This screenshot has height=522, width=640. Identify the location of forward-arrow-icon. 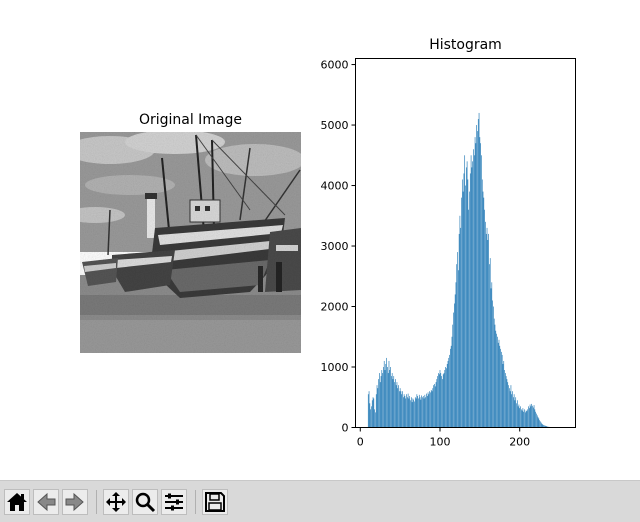
(74, 502).